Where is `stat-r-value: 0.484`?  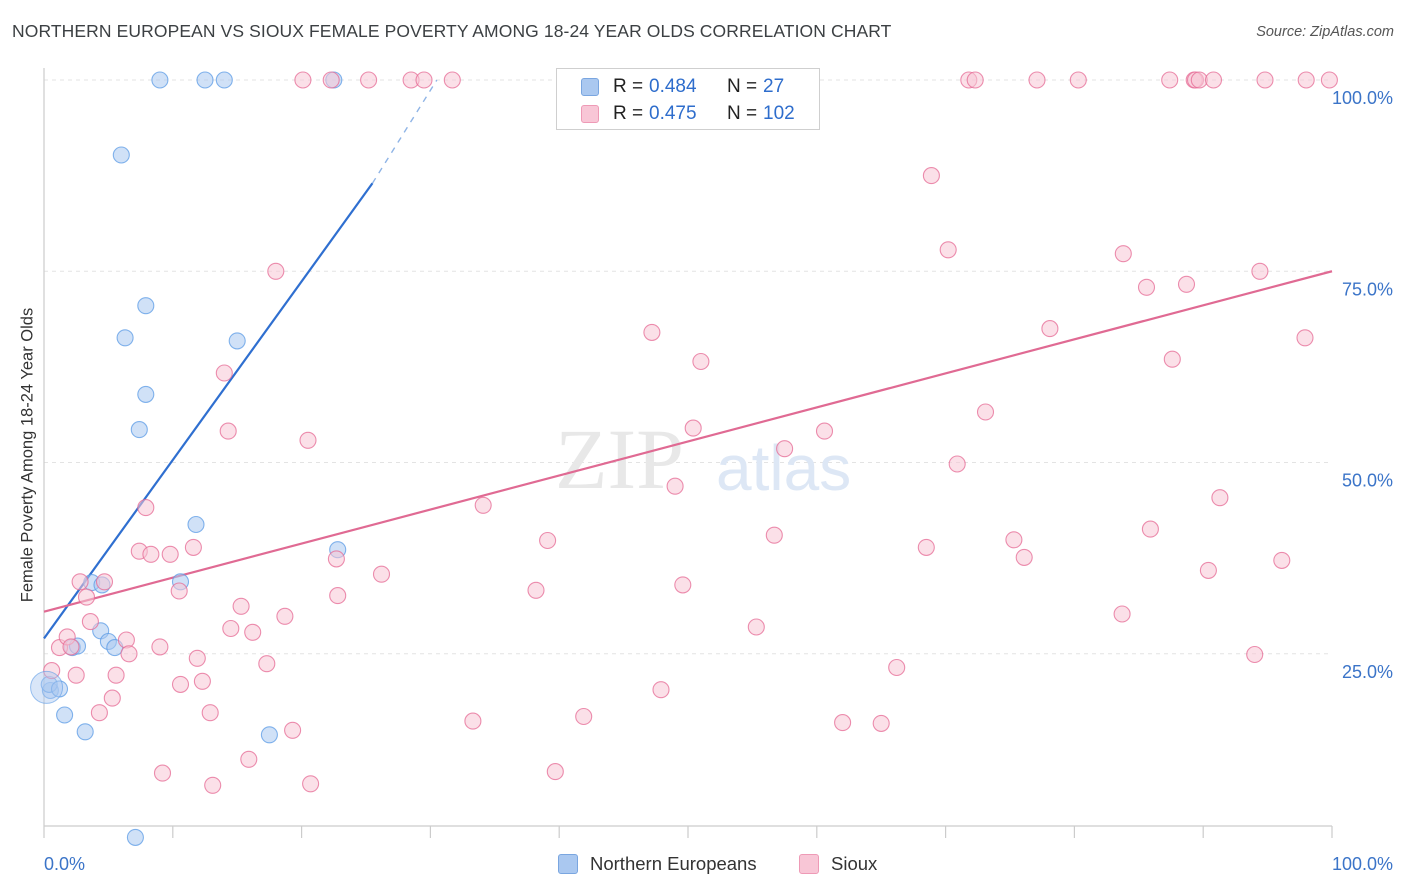 stat-r-value: 0.484 is located at coordinates (673, 86).